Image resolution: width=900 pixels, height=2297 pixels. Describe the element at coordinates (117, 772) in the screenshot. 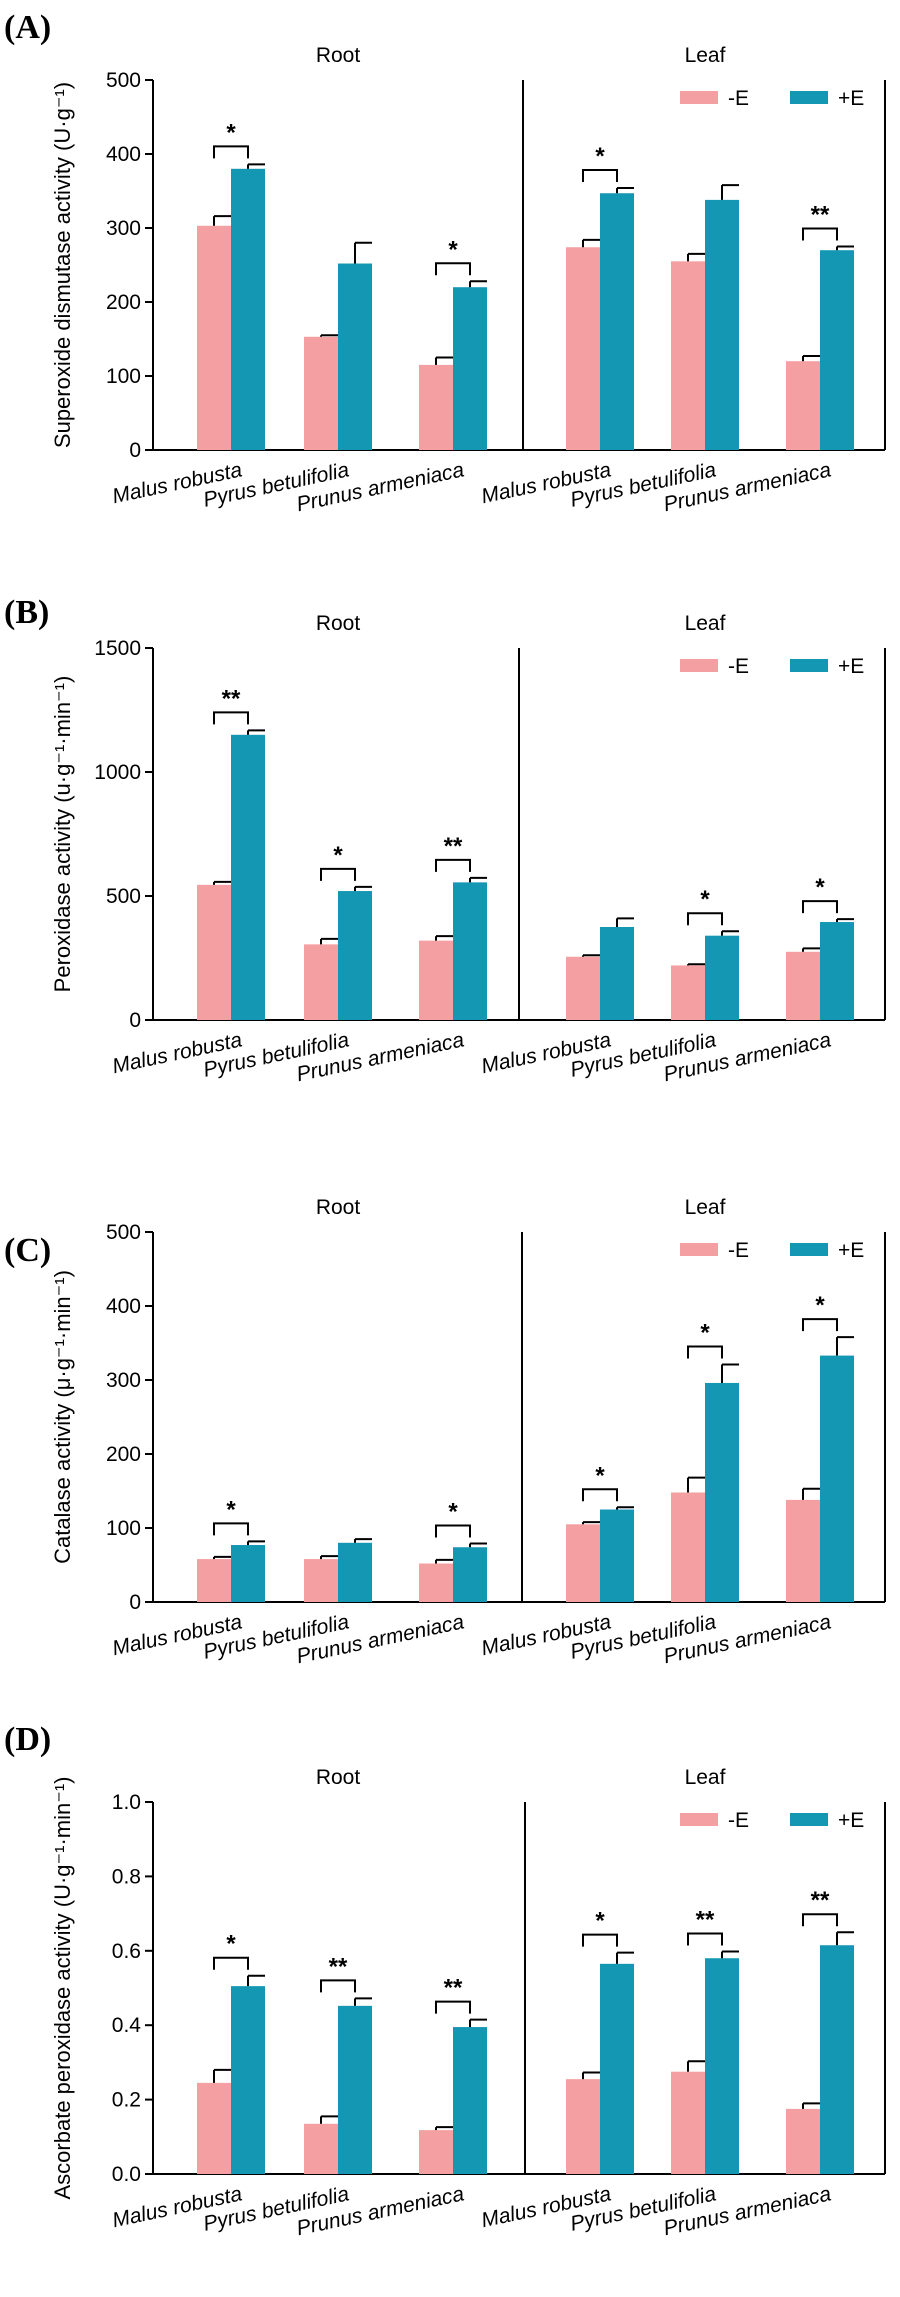

I see `y-tick-label: 1000` at that location.